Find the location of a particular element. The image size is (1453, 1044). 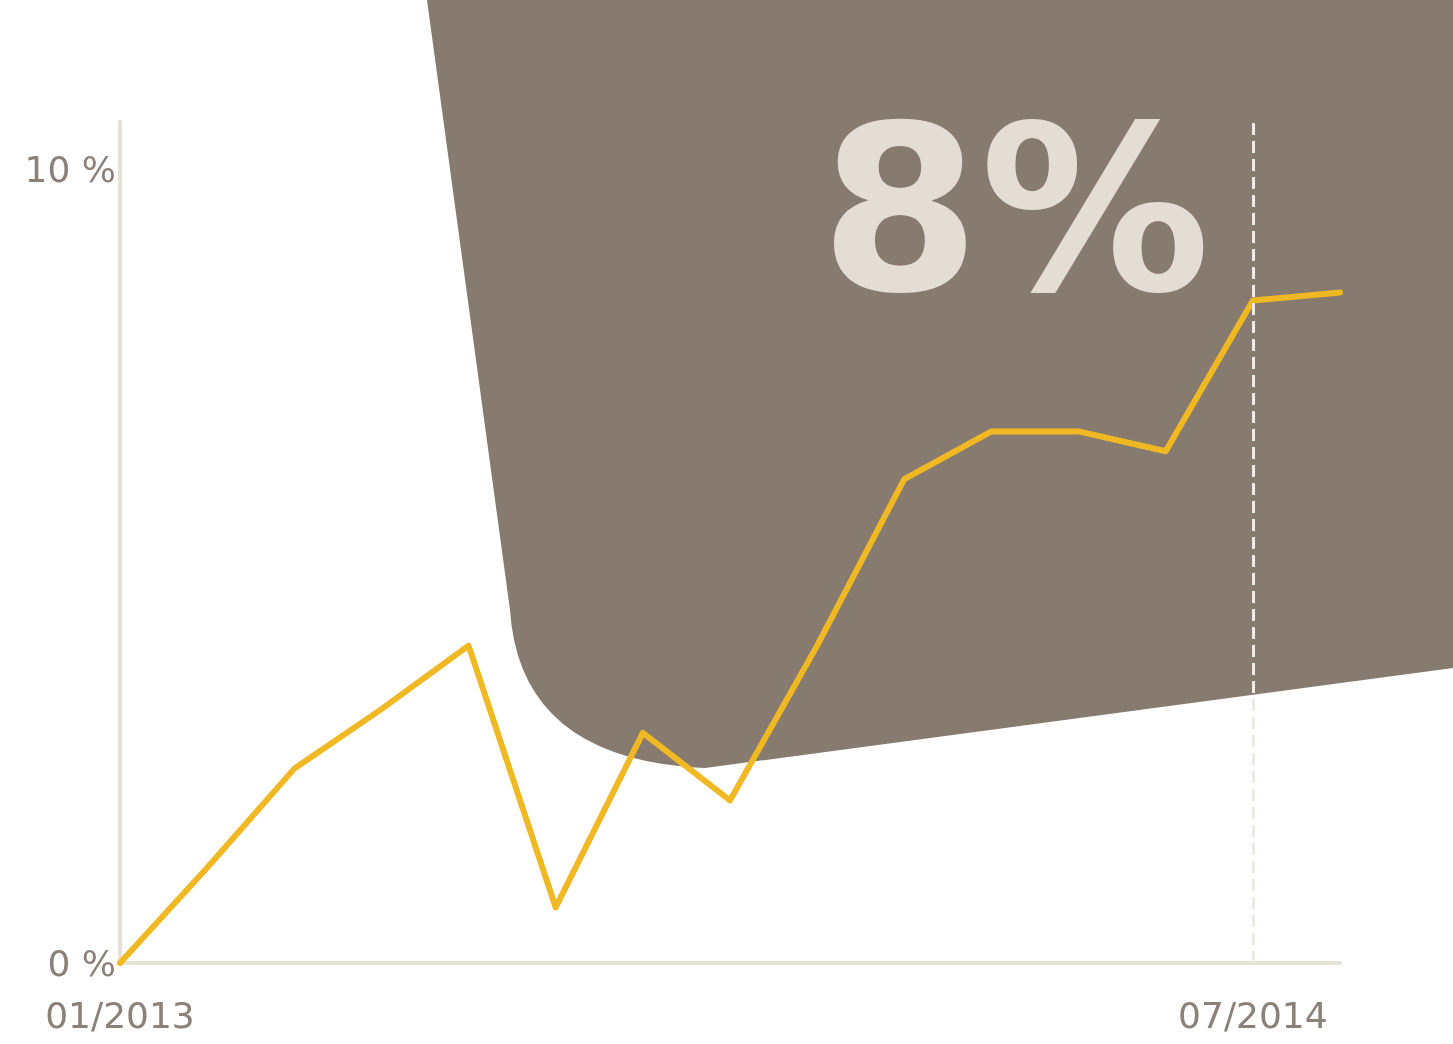

annotation: 8% is located at coordinates (1015, 210).